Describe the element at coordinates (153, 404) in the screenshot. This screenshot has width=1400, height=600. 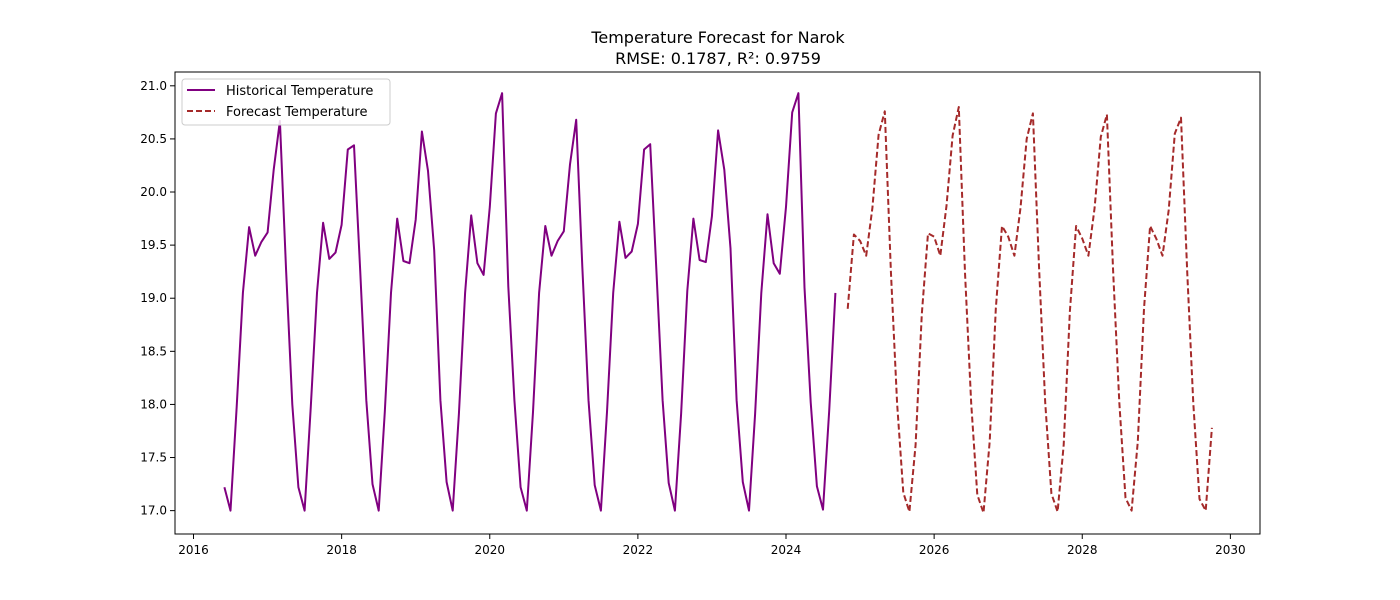
I see `y-tick-label: 18.0` at that location.